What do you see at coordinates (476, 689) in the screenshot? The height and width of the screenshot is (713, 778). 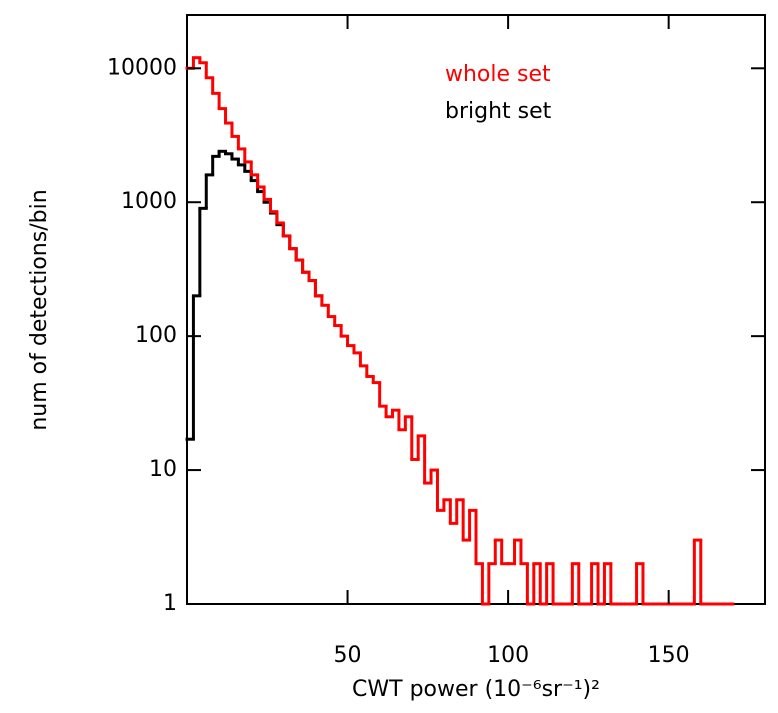 I see `x-axis-label: CWT power (10⁻⁶sr⁻¹)²` at bounding box center [476, 689].